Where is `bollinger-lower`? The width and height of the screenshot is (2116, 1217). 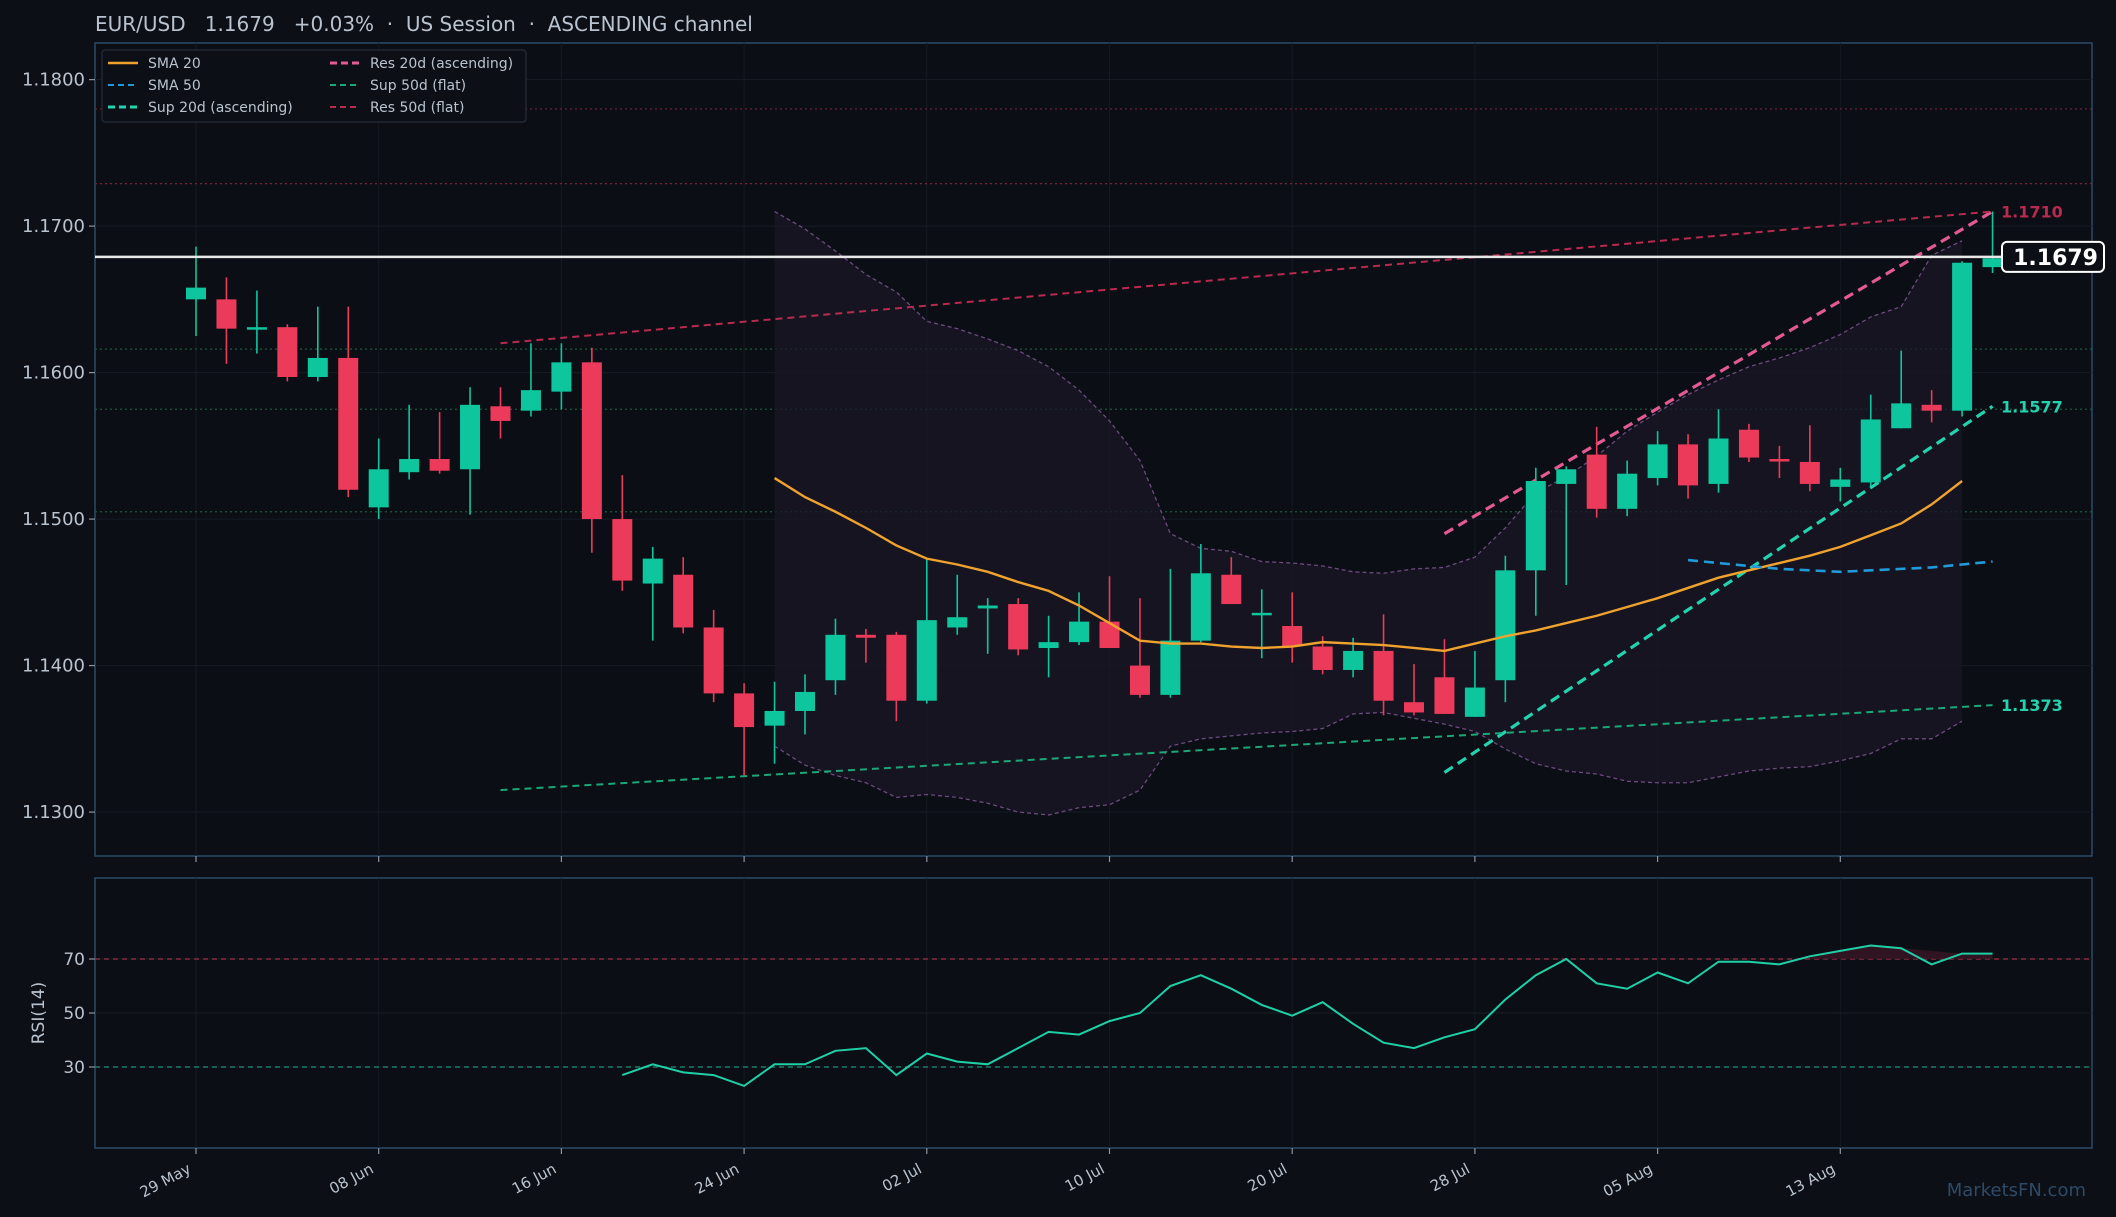
bollinger-lower is located at coordinates (1368, 763).